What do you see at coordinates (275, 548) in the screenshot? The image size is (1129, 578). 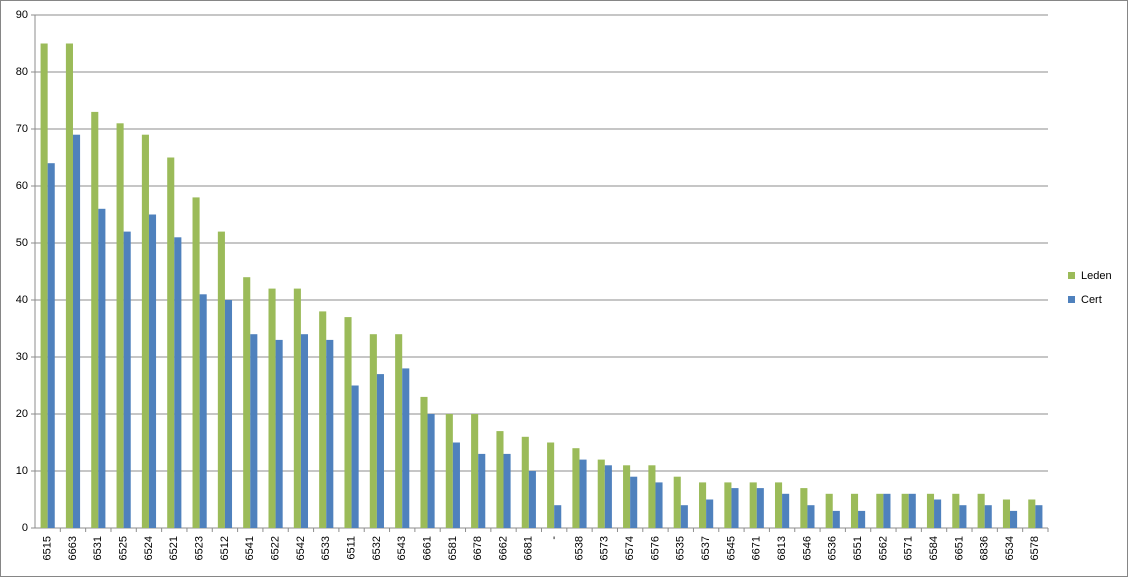 I see `x-tick-label: 6522` at bounding box center [275, 548].